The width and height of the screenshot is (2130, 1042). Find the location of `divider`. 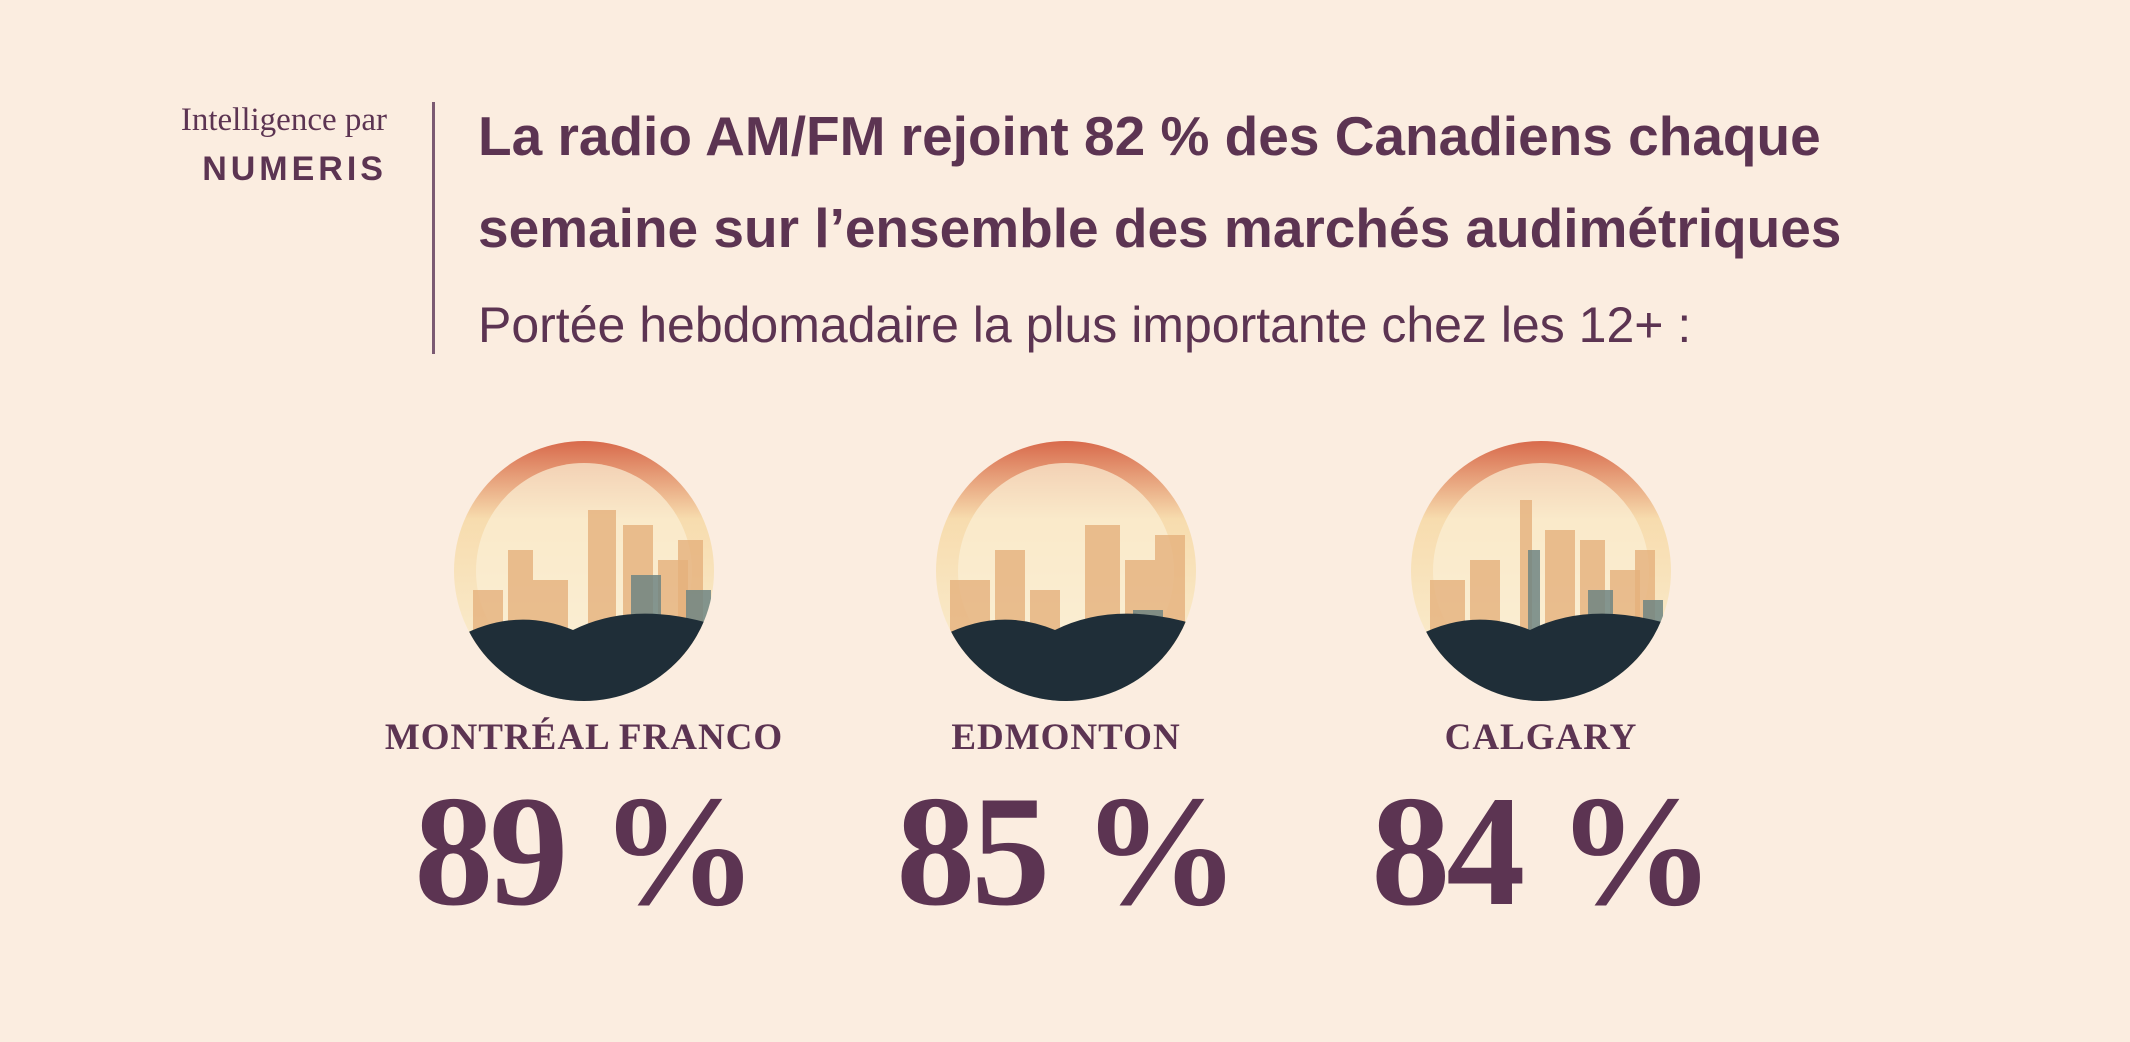

divider is located at coordinates (433, 228).